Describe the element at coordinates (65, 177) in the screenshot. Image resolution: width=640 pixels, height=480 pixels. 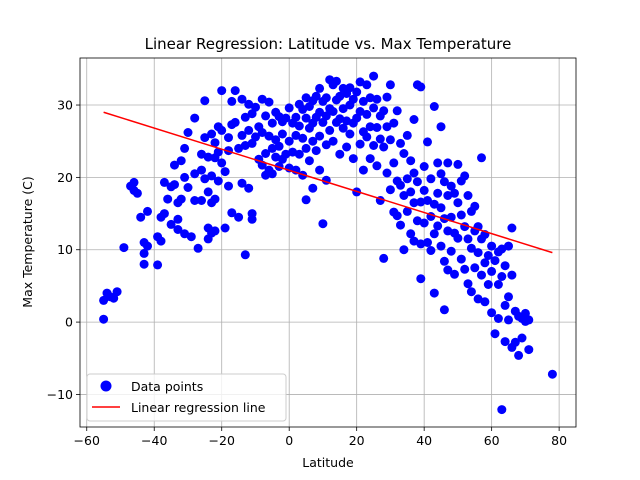
I see `y-tick-label: 20` at that location.